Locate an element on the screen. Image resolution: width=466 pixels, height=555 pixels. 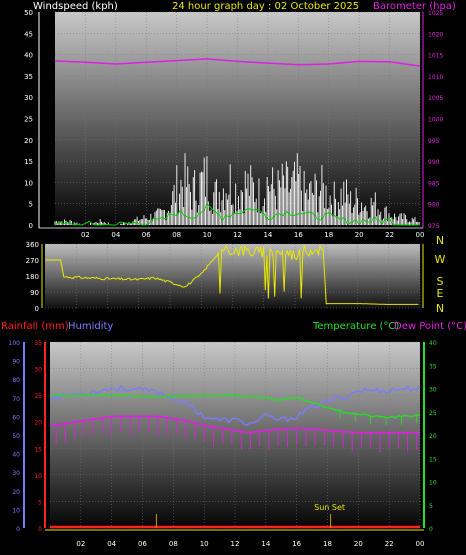
baro-y-tick: 1015 is located at coordinates (435, 56).